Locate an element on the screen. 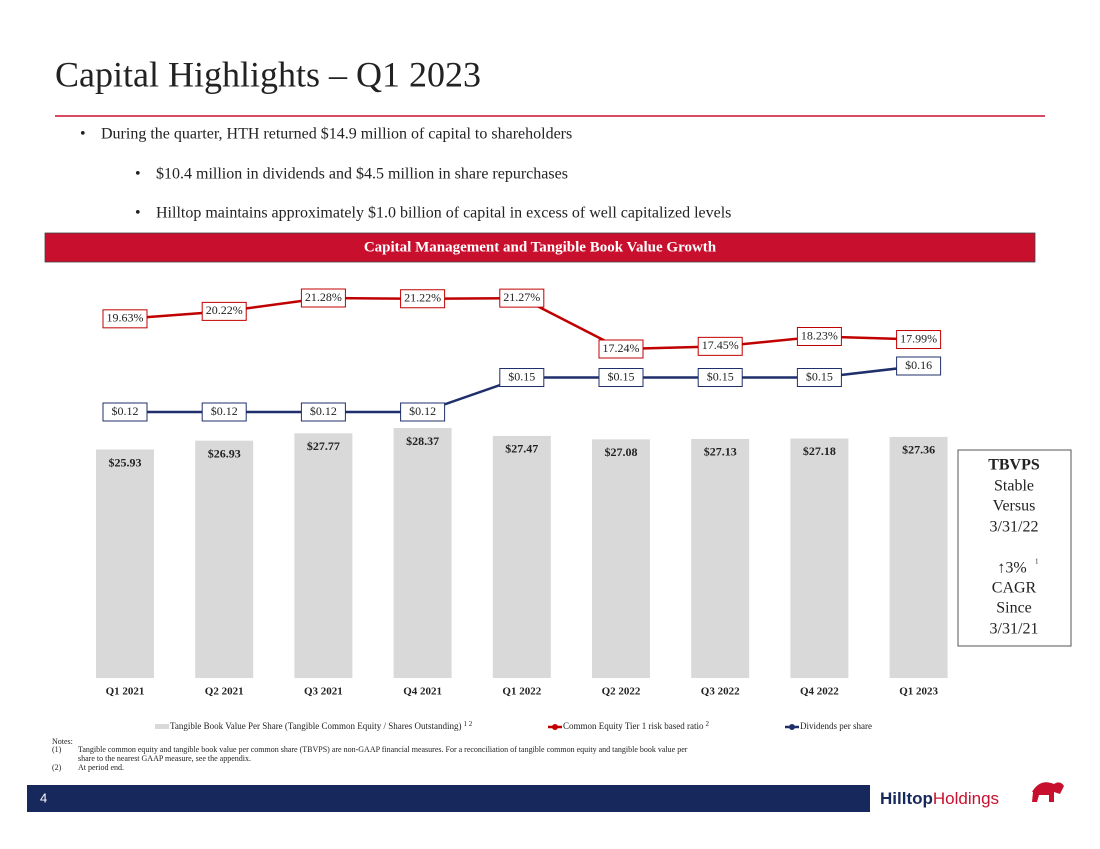 The width and height of the screenshot is (1100, 849). point-label: $0.16 is located at coordinates (918, 365).